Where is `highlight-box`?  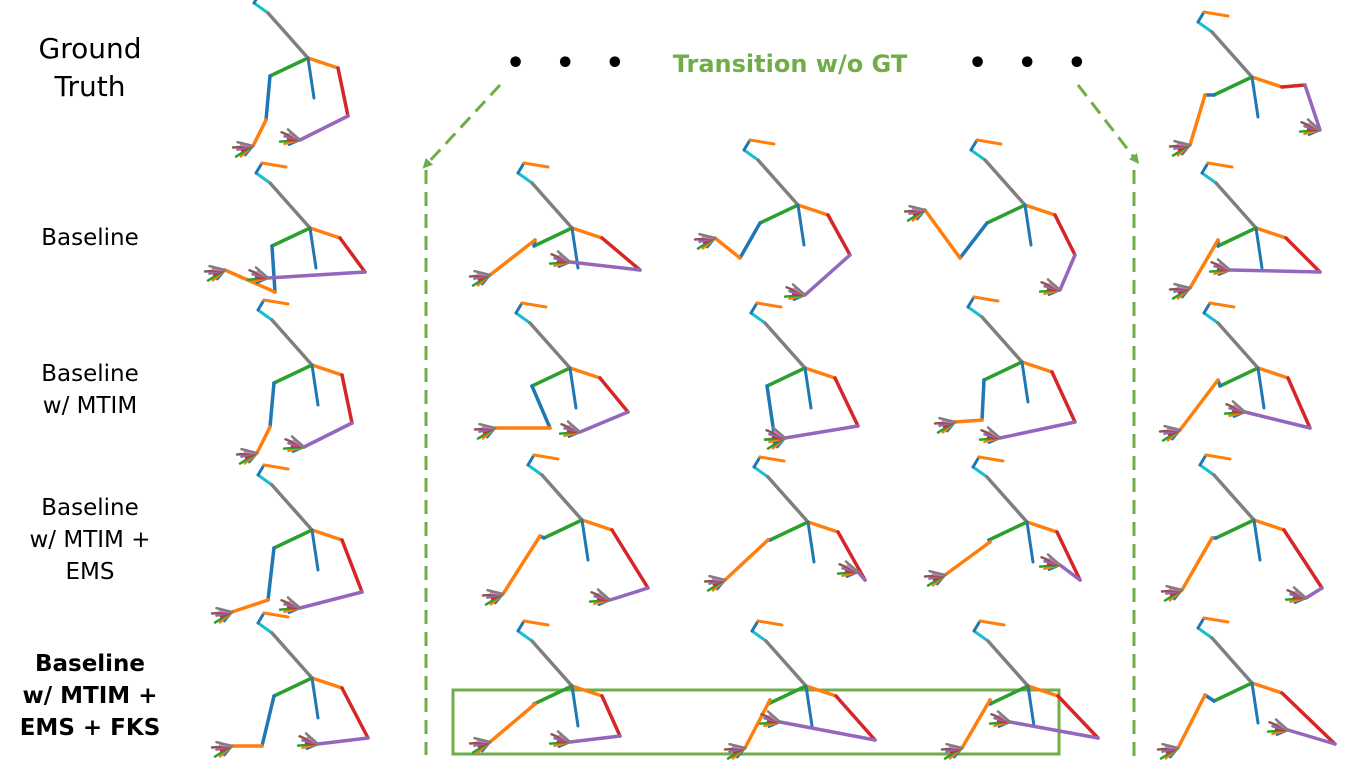
highlight-box is located at coordinates (756, 722).